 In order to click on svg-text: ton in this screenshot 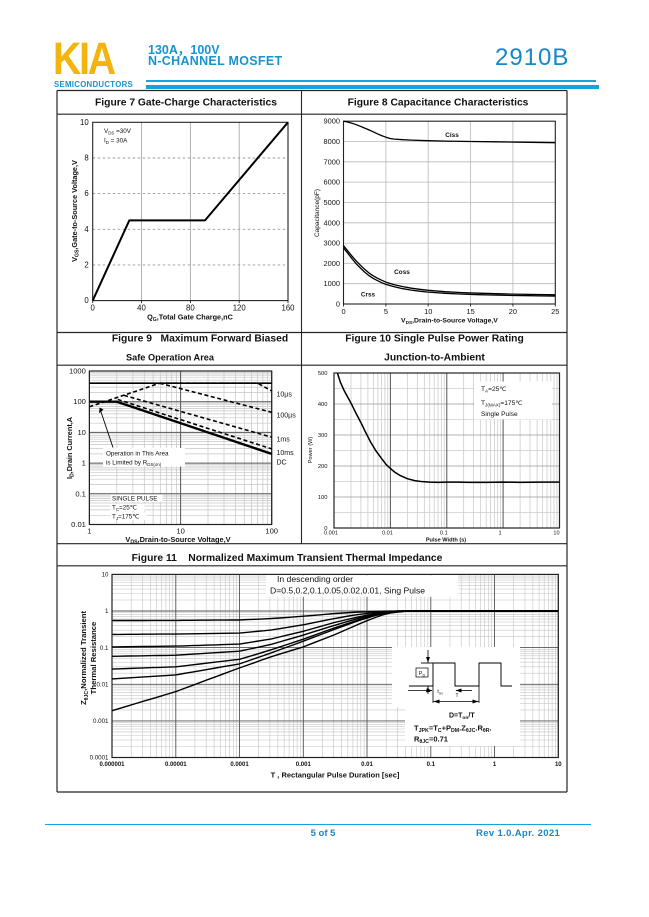, I will do `click(439, 692)`.